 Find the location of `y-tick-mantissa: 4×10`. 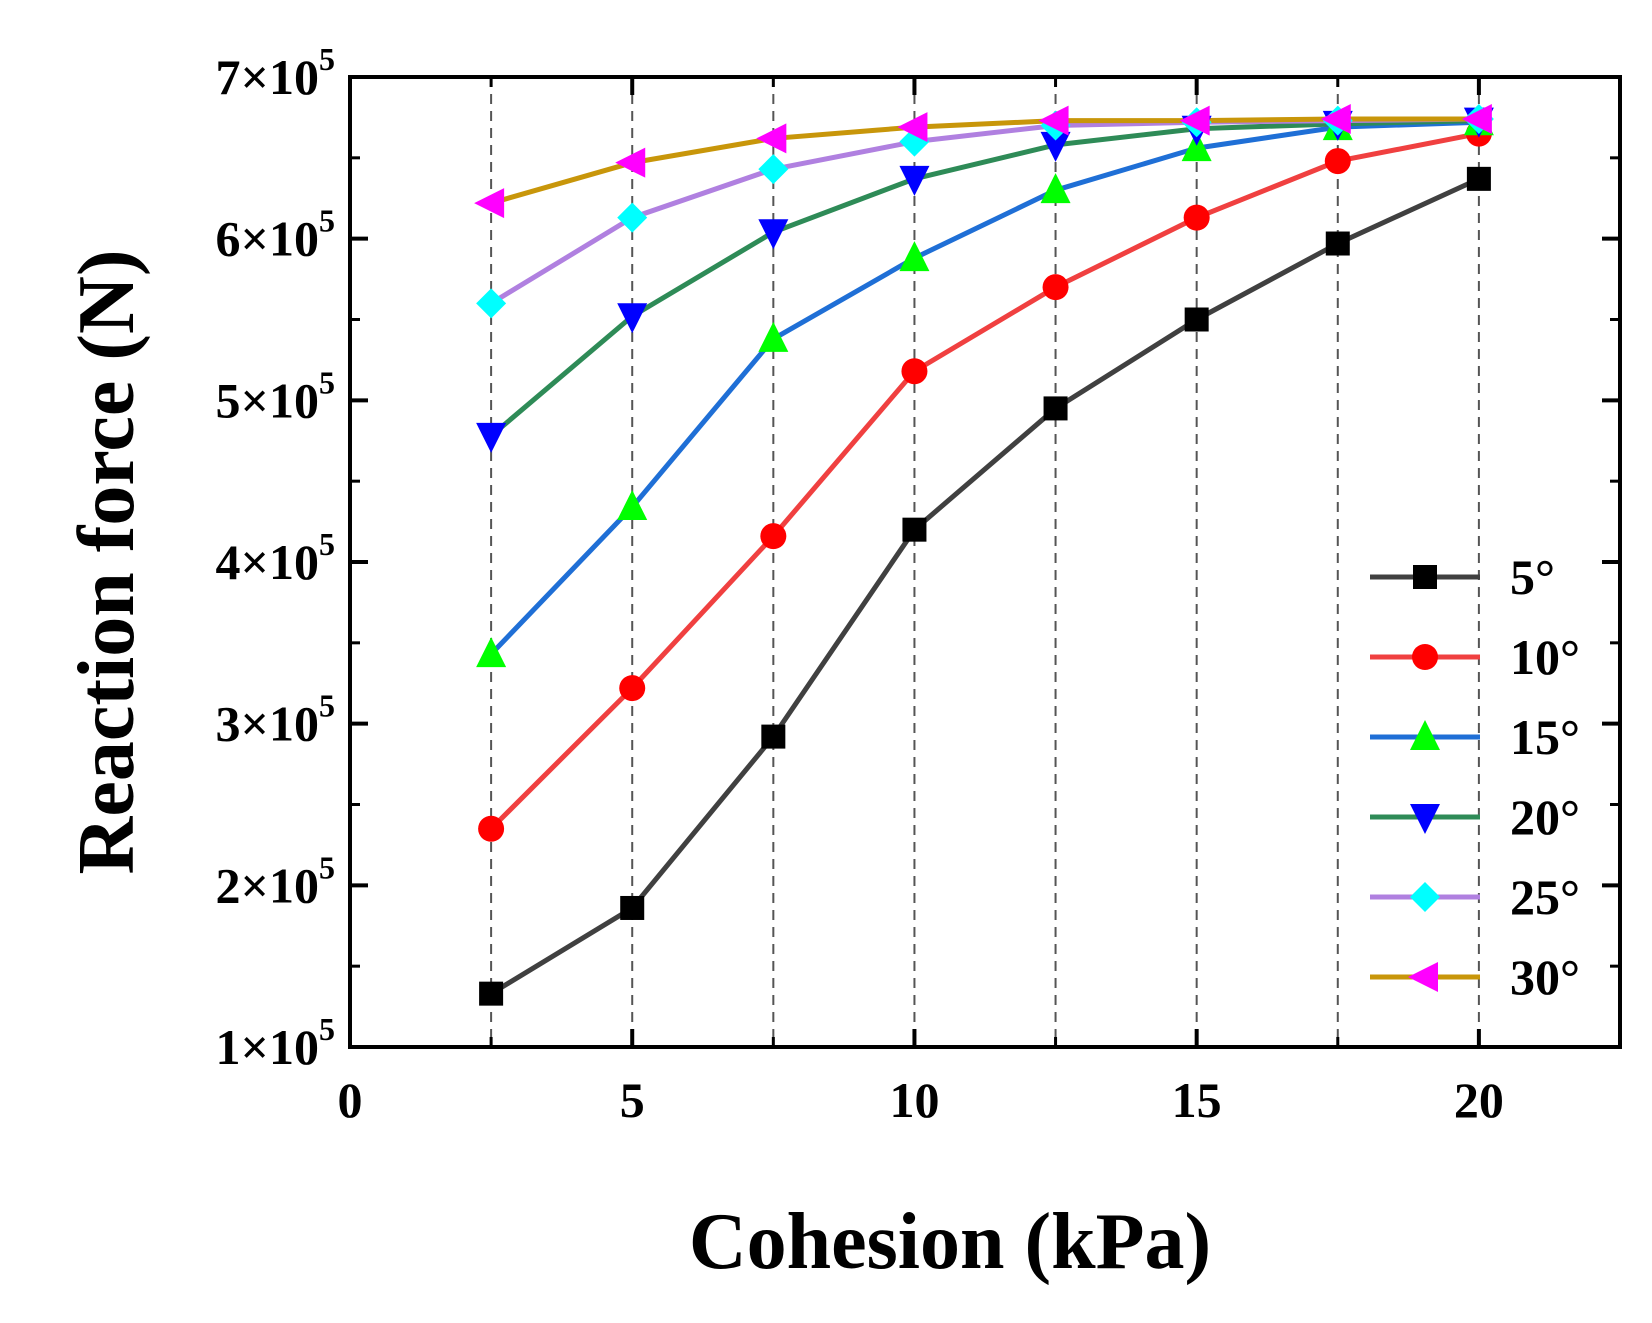

y-tick-mantissa: 4×10 is located at coordinates (268, 562).